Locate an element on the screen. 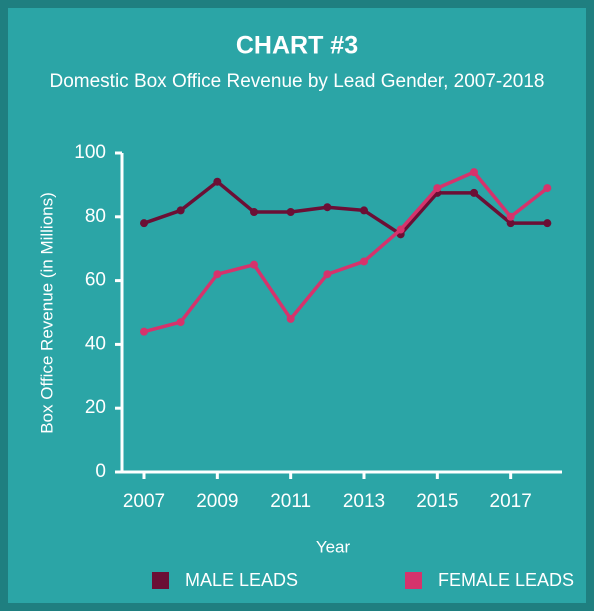 The width and height of the screenshot is (594, 611). series-line is located at coordinates (345, 208).